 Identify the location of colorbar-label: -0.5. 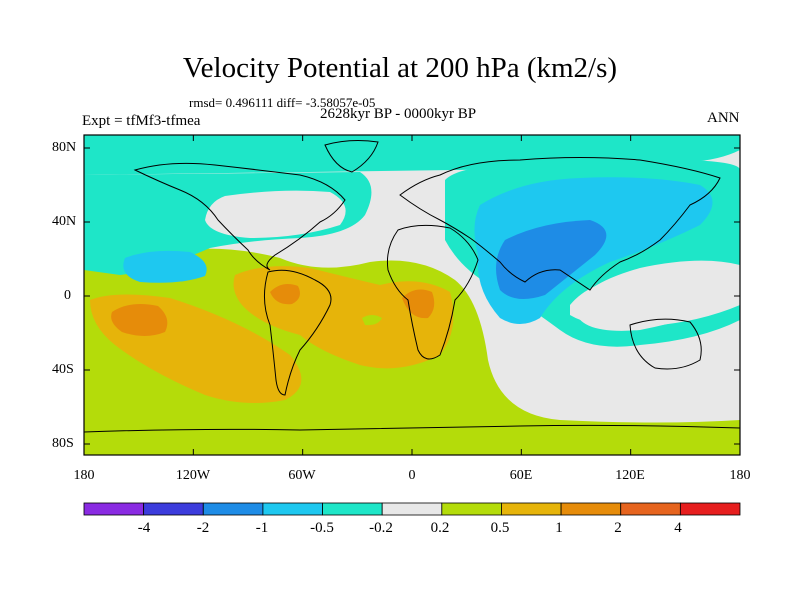
(322, 528).